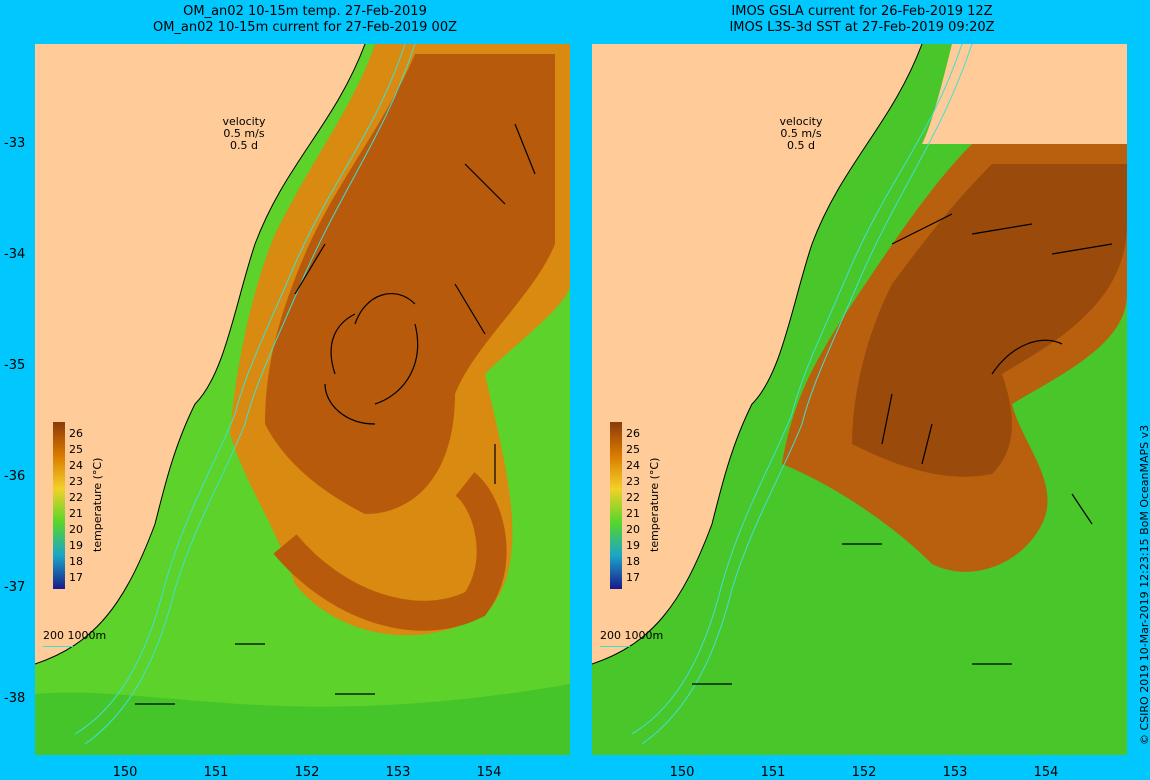  What do you see at coordinates (15, 254) in the screenshot?
I see `lat-tick: -34` at bounding box center [15, 254].